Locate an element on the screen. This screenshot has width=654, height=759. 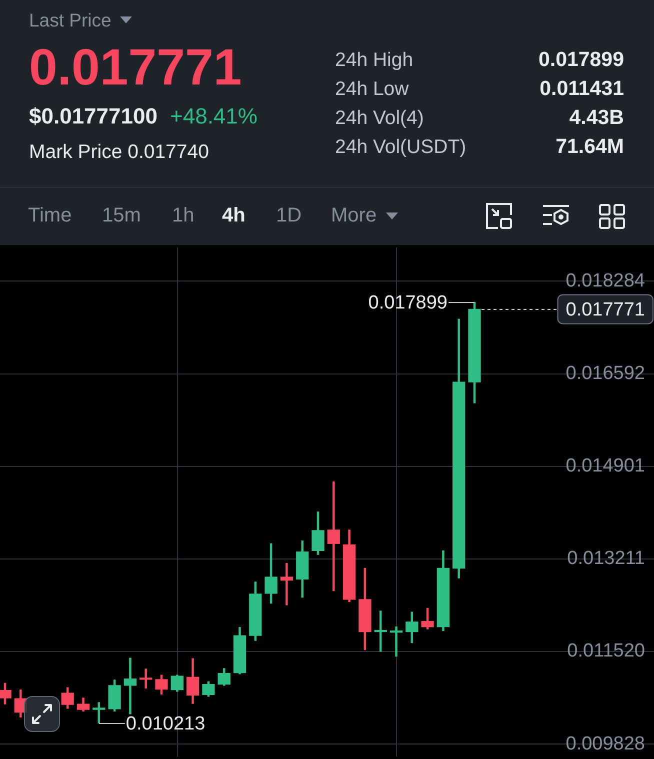
text: 24h High is located at coordinates (374, 60).